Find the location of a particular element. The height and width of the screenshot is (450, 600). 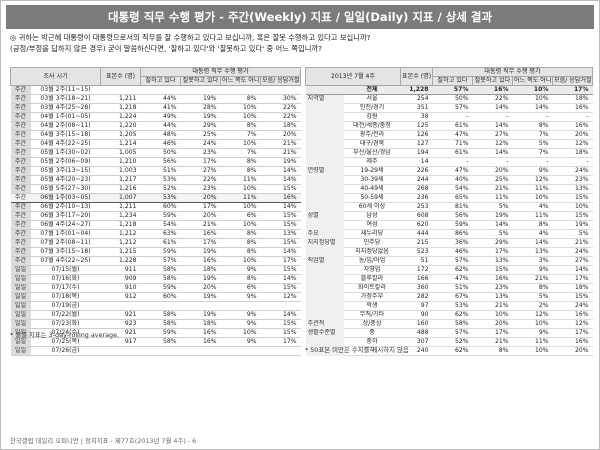

row-period: 05월 3주(13~15) is located at coordinates (65, 171).